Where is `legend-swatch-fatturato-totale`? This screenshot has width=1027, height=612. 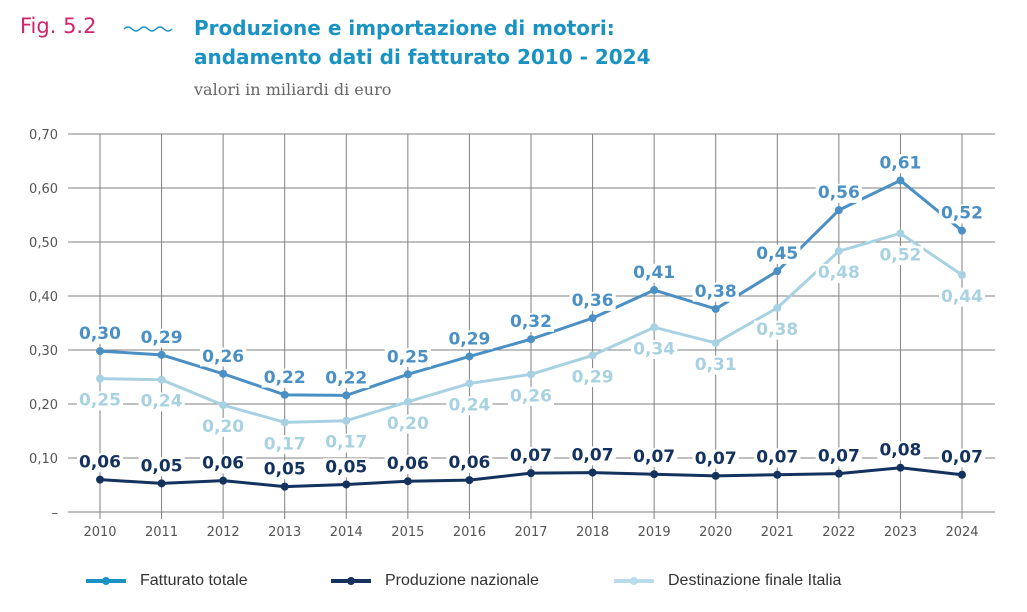 legend-swatch-fatturato-totale is located at coordinates (106, 581).